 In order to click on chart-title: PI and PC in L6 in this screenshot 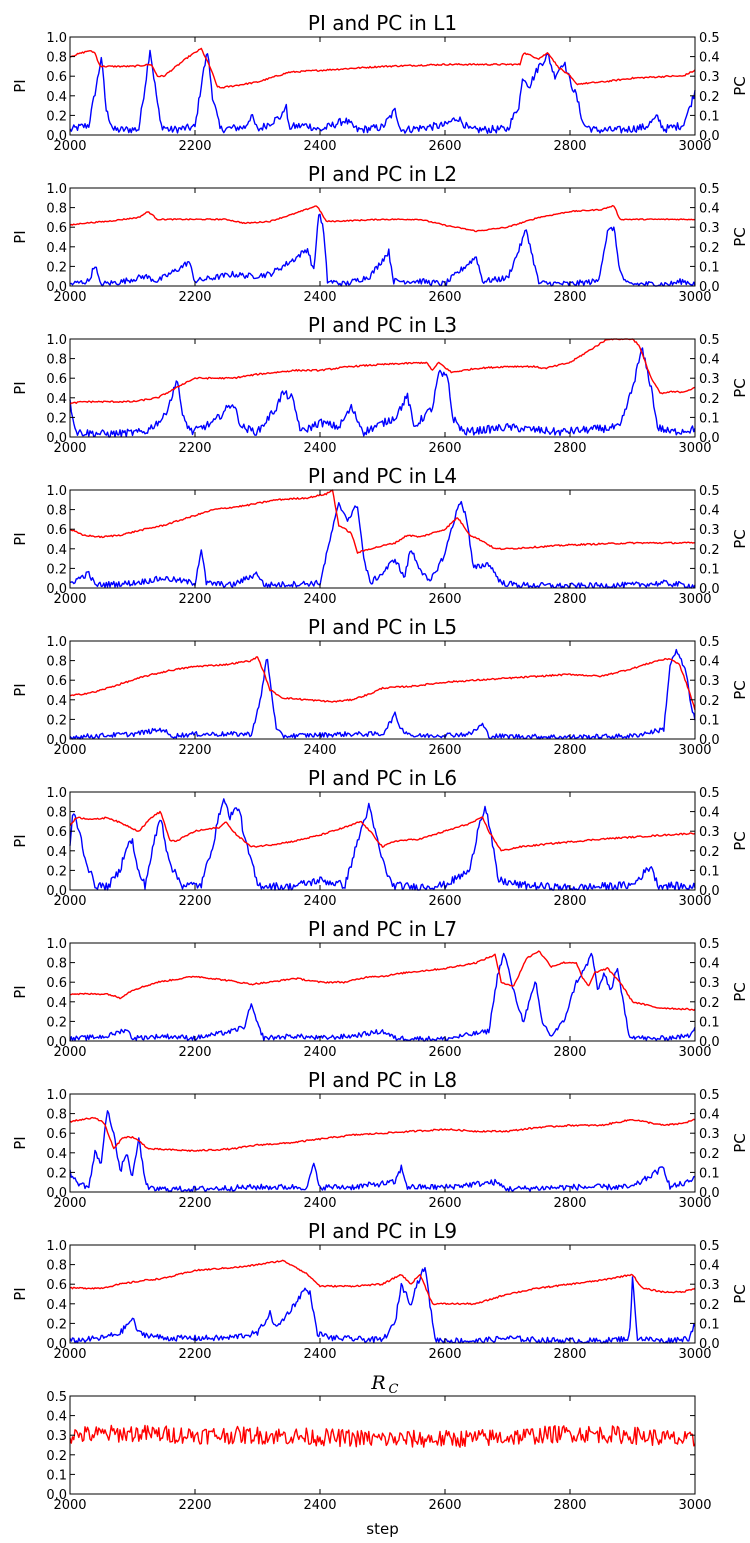, I will do `click(382, 778)`.